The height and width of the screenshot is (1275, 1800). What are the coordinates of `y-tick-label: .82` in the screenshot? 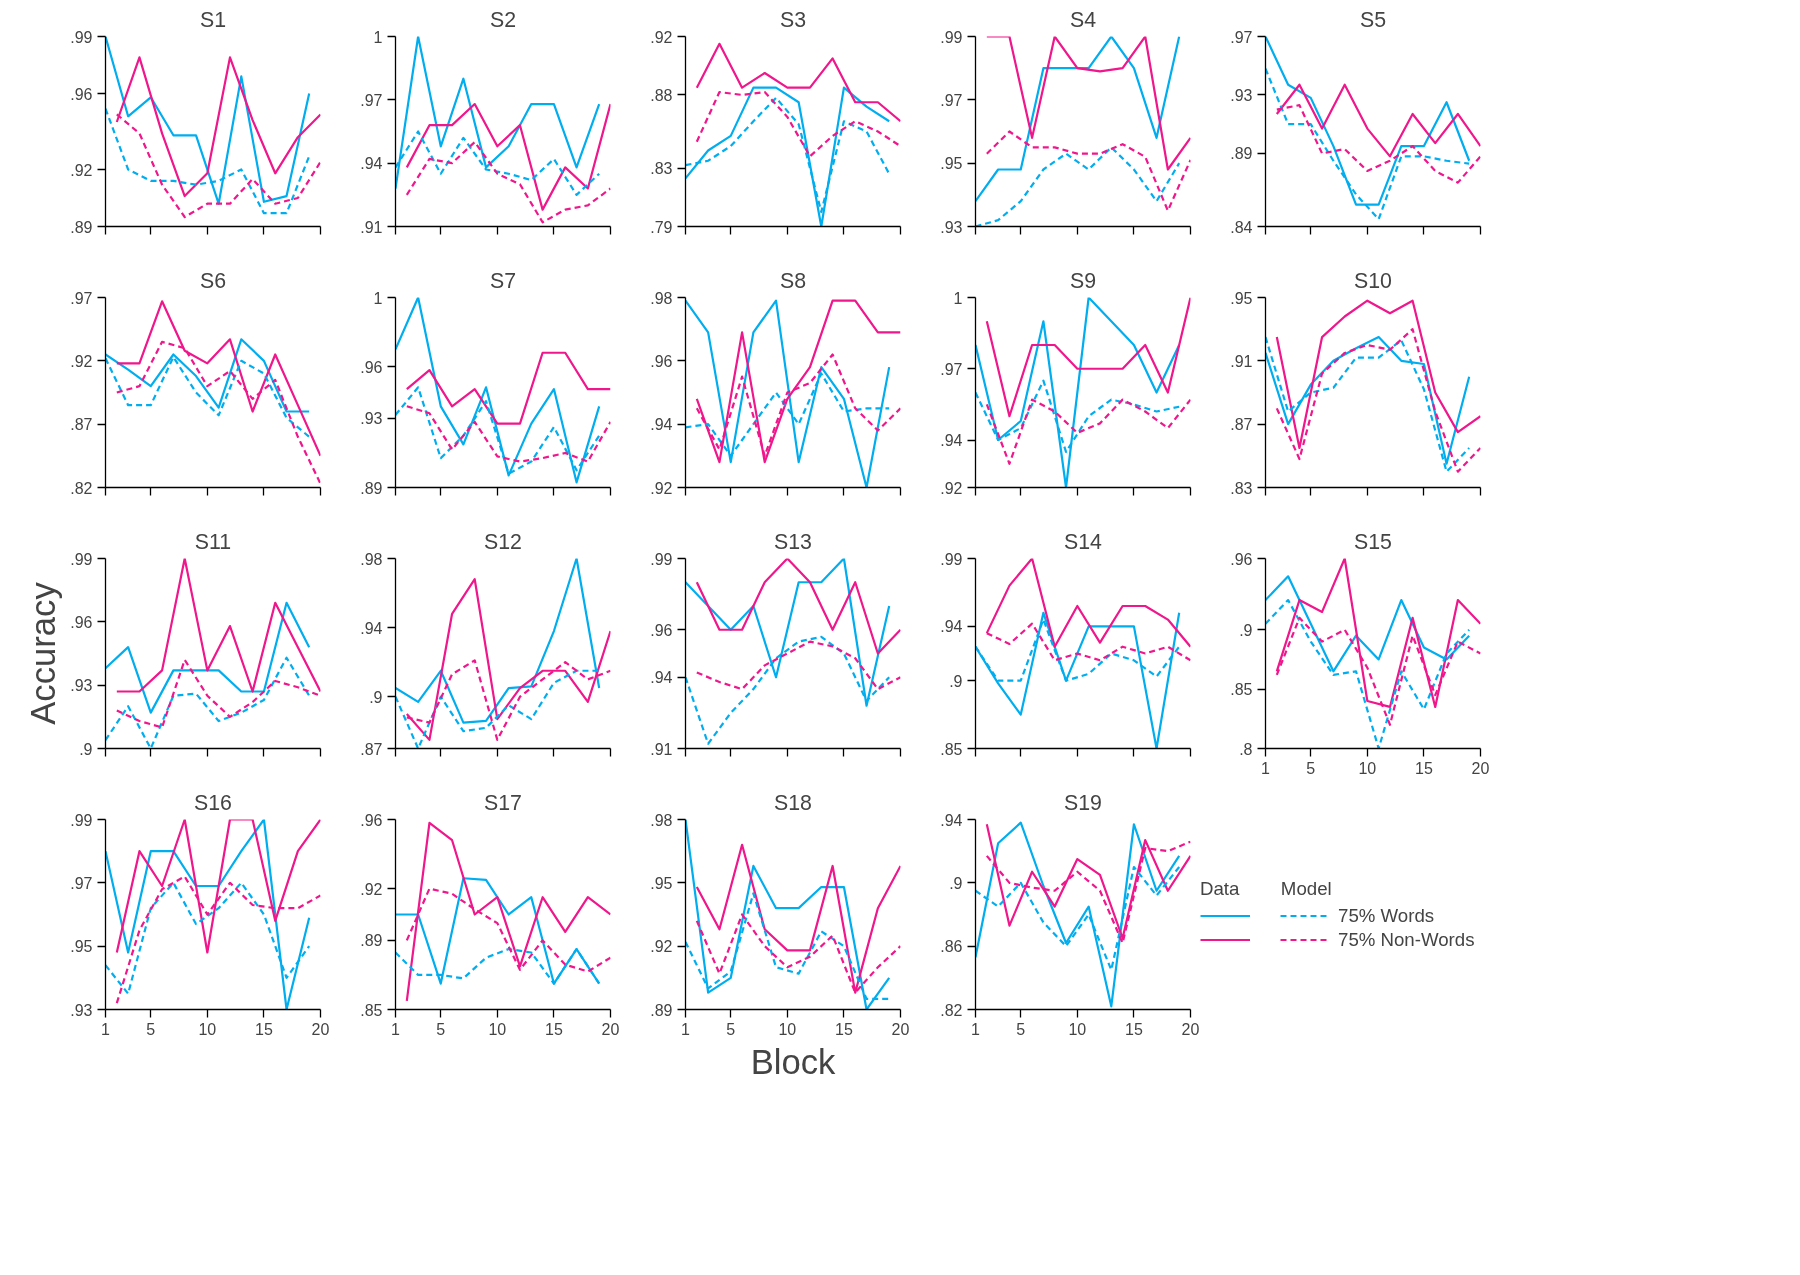 It's located at (951, 1010).